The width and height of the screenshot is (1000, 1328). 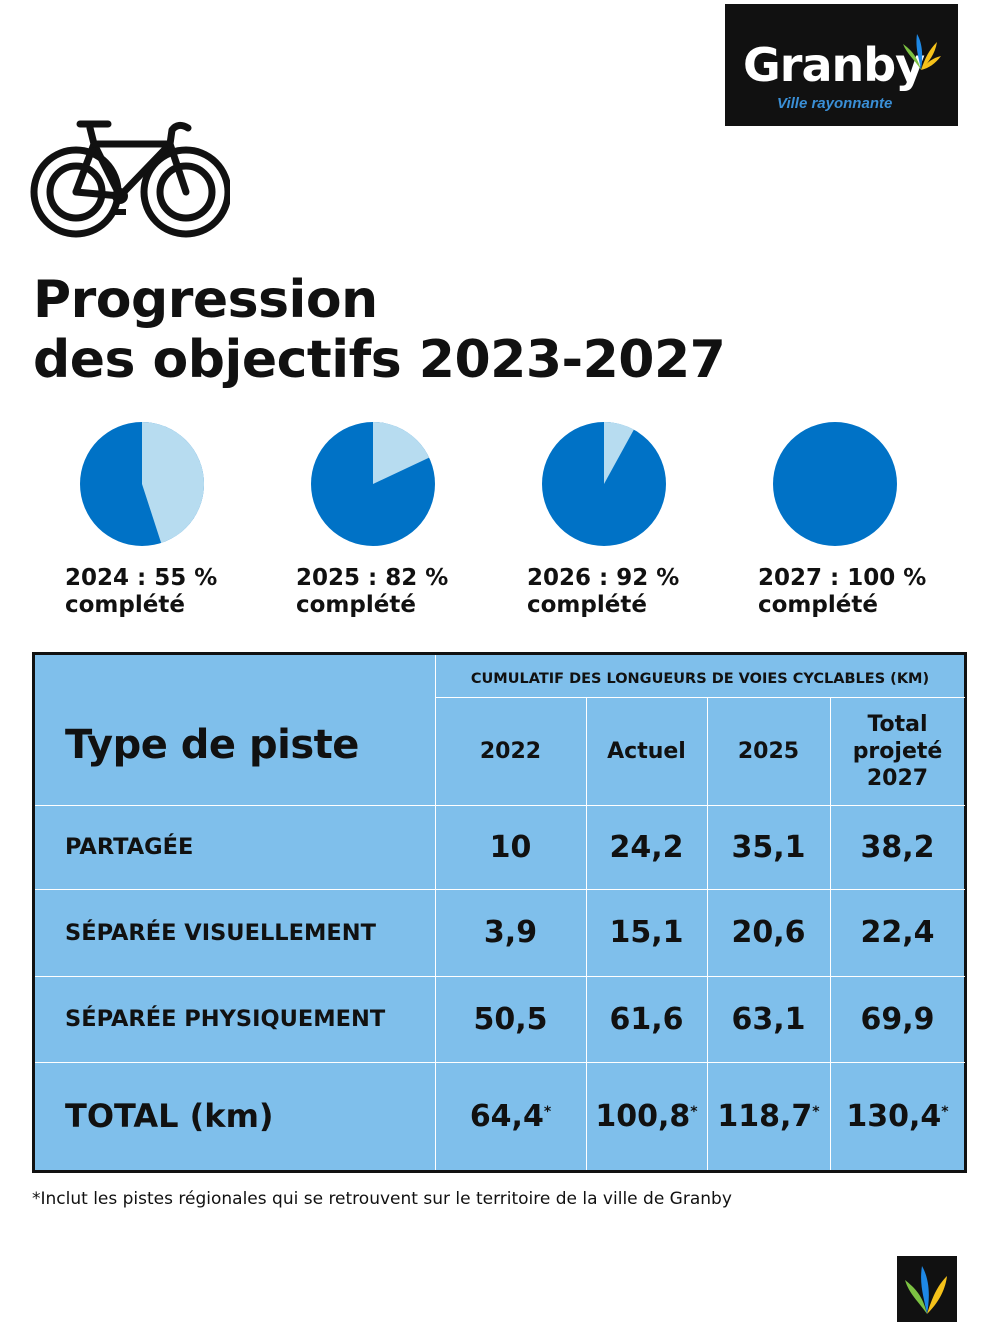 I want to click on pie-label-year-pct: 2025 : 82 %, so click(x=372, y=578).